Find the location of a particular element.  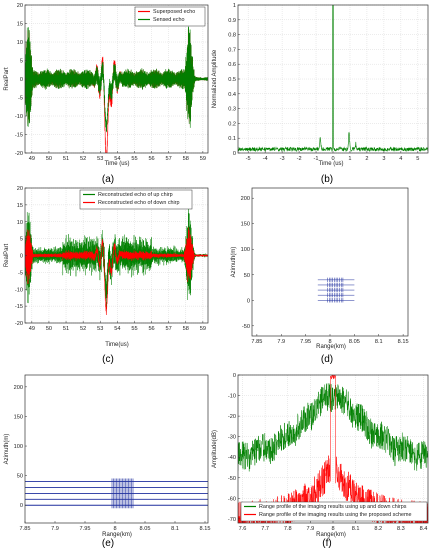

y-tick-label: -40 is located at coordinates (232, 458).